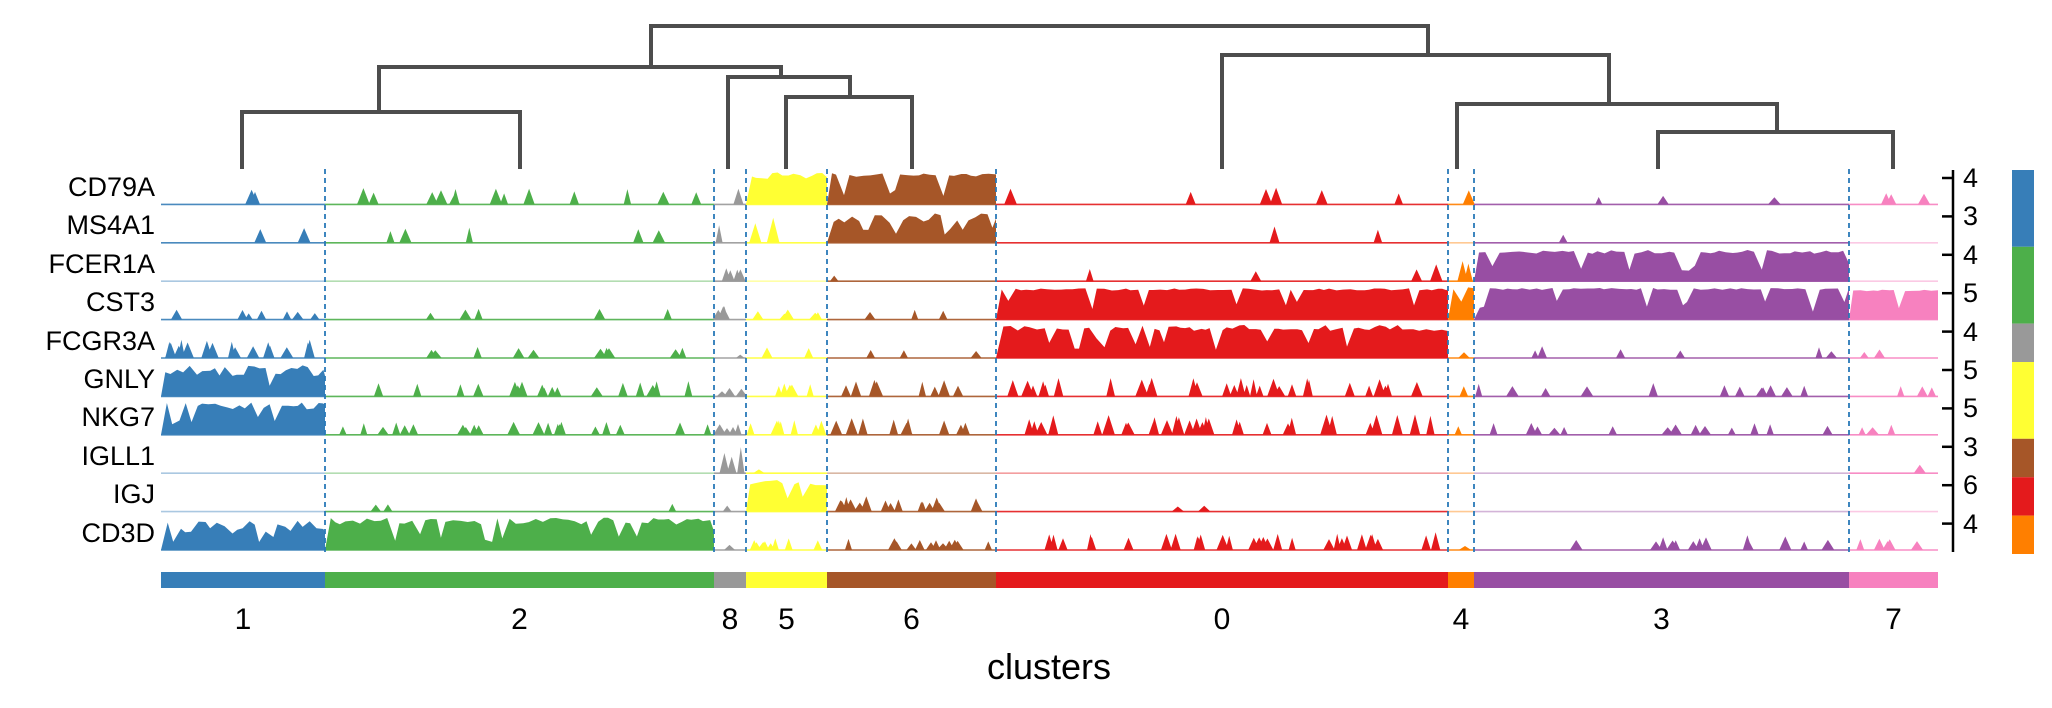 This screenshot has height=708, width=2052. Describe the element at coordinates (1971, 408) in the screenshot. I see `row-ymax-label-NKG7: 5` at that location.